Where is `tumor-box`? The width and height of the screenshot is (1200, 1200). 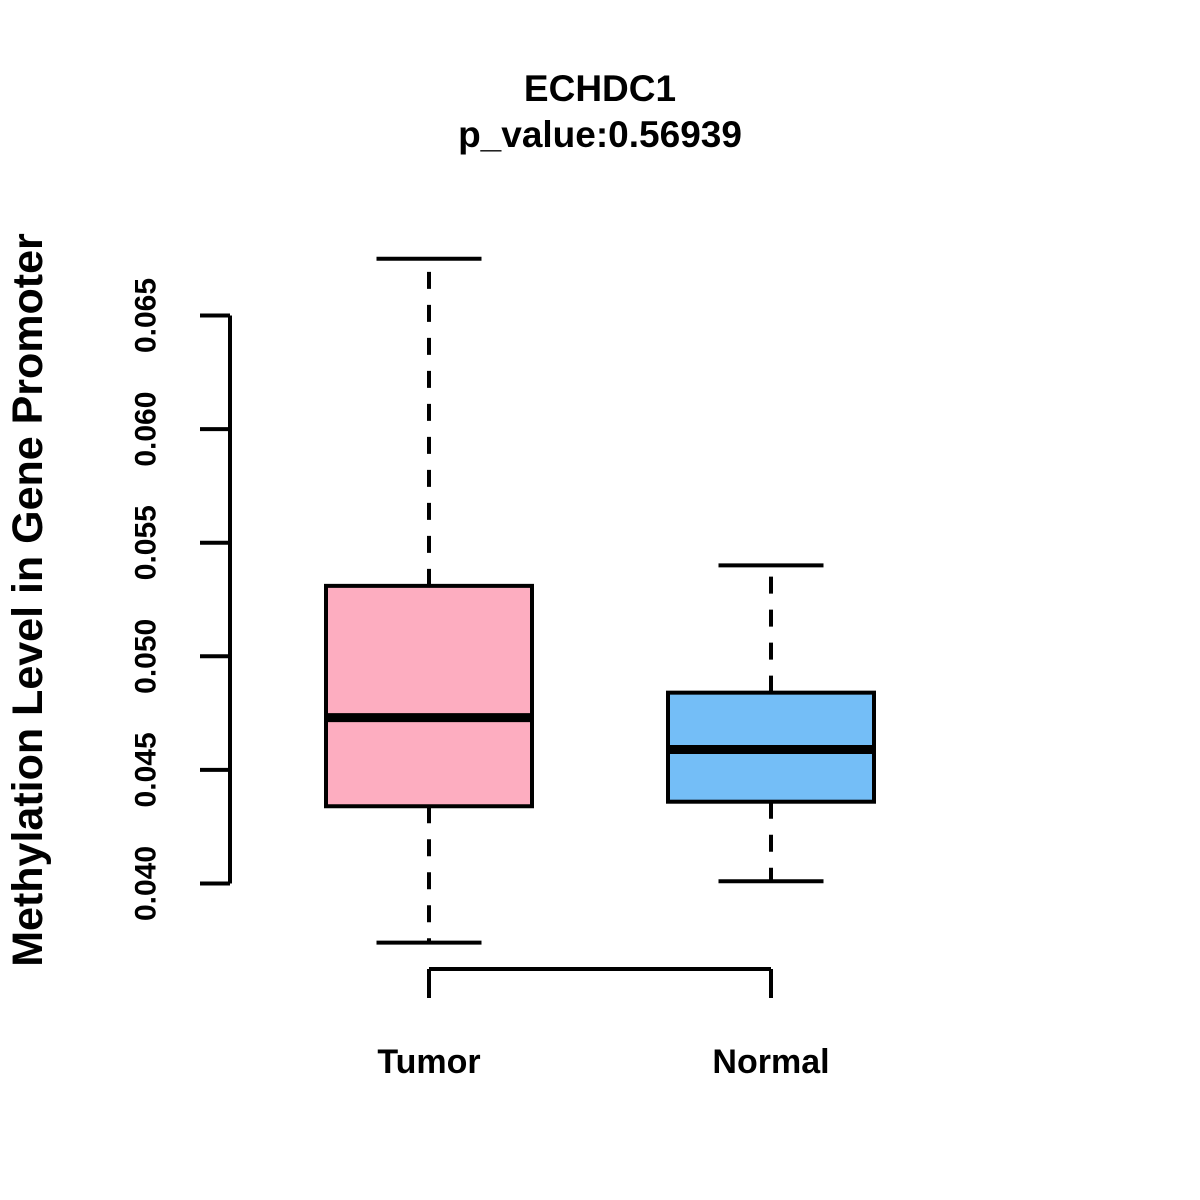 tumor-box is located at coordinates (429, 696).